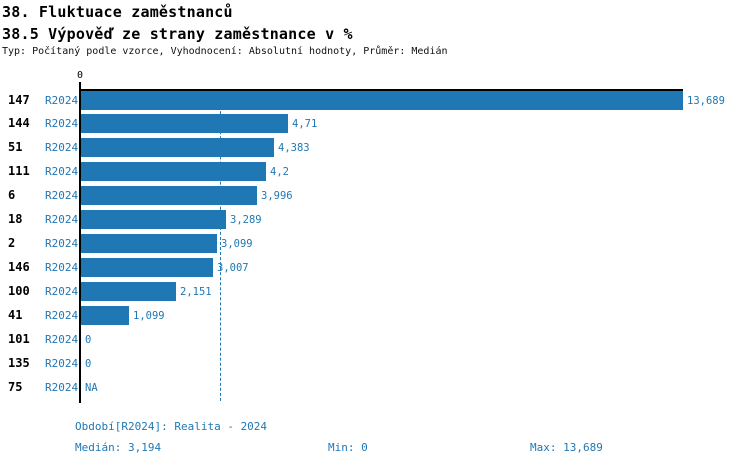  Describe the element at coordinates (381, 90) in the screenshot. I see `x-axis-line` at that location.